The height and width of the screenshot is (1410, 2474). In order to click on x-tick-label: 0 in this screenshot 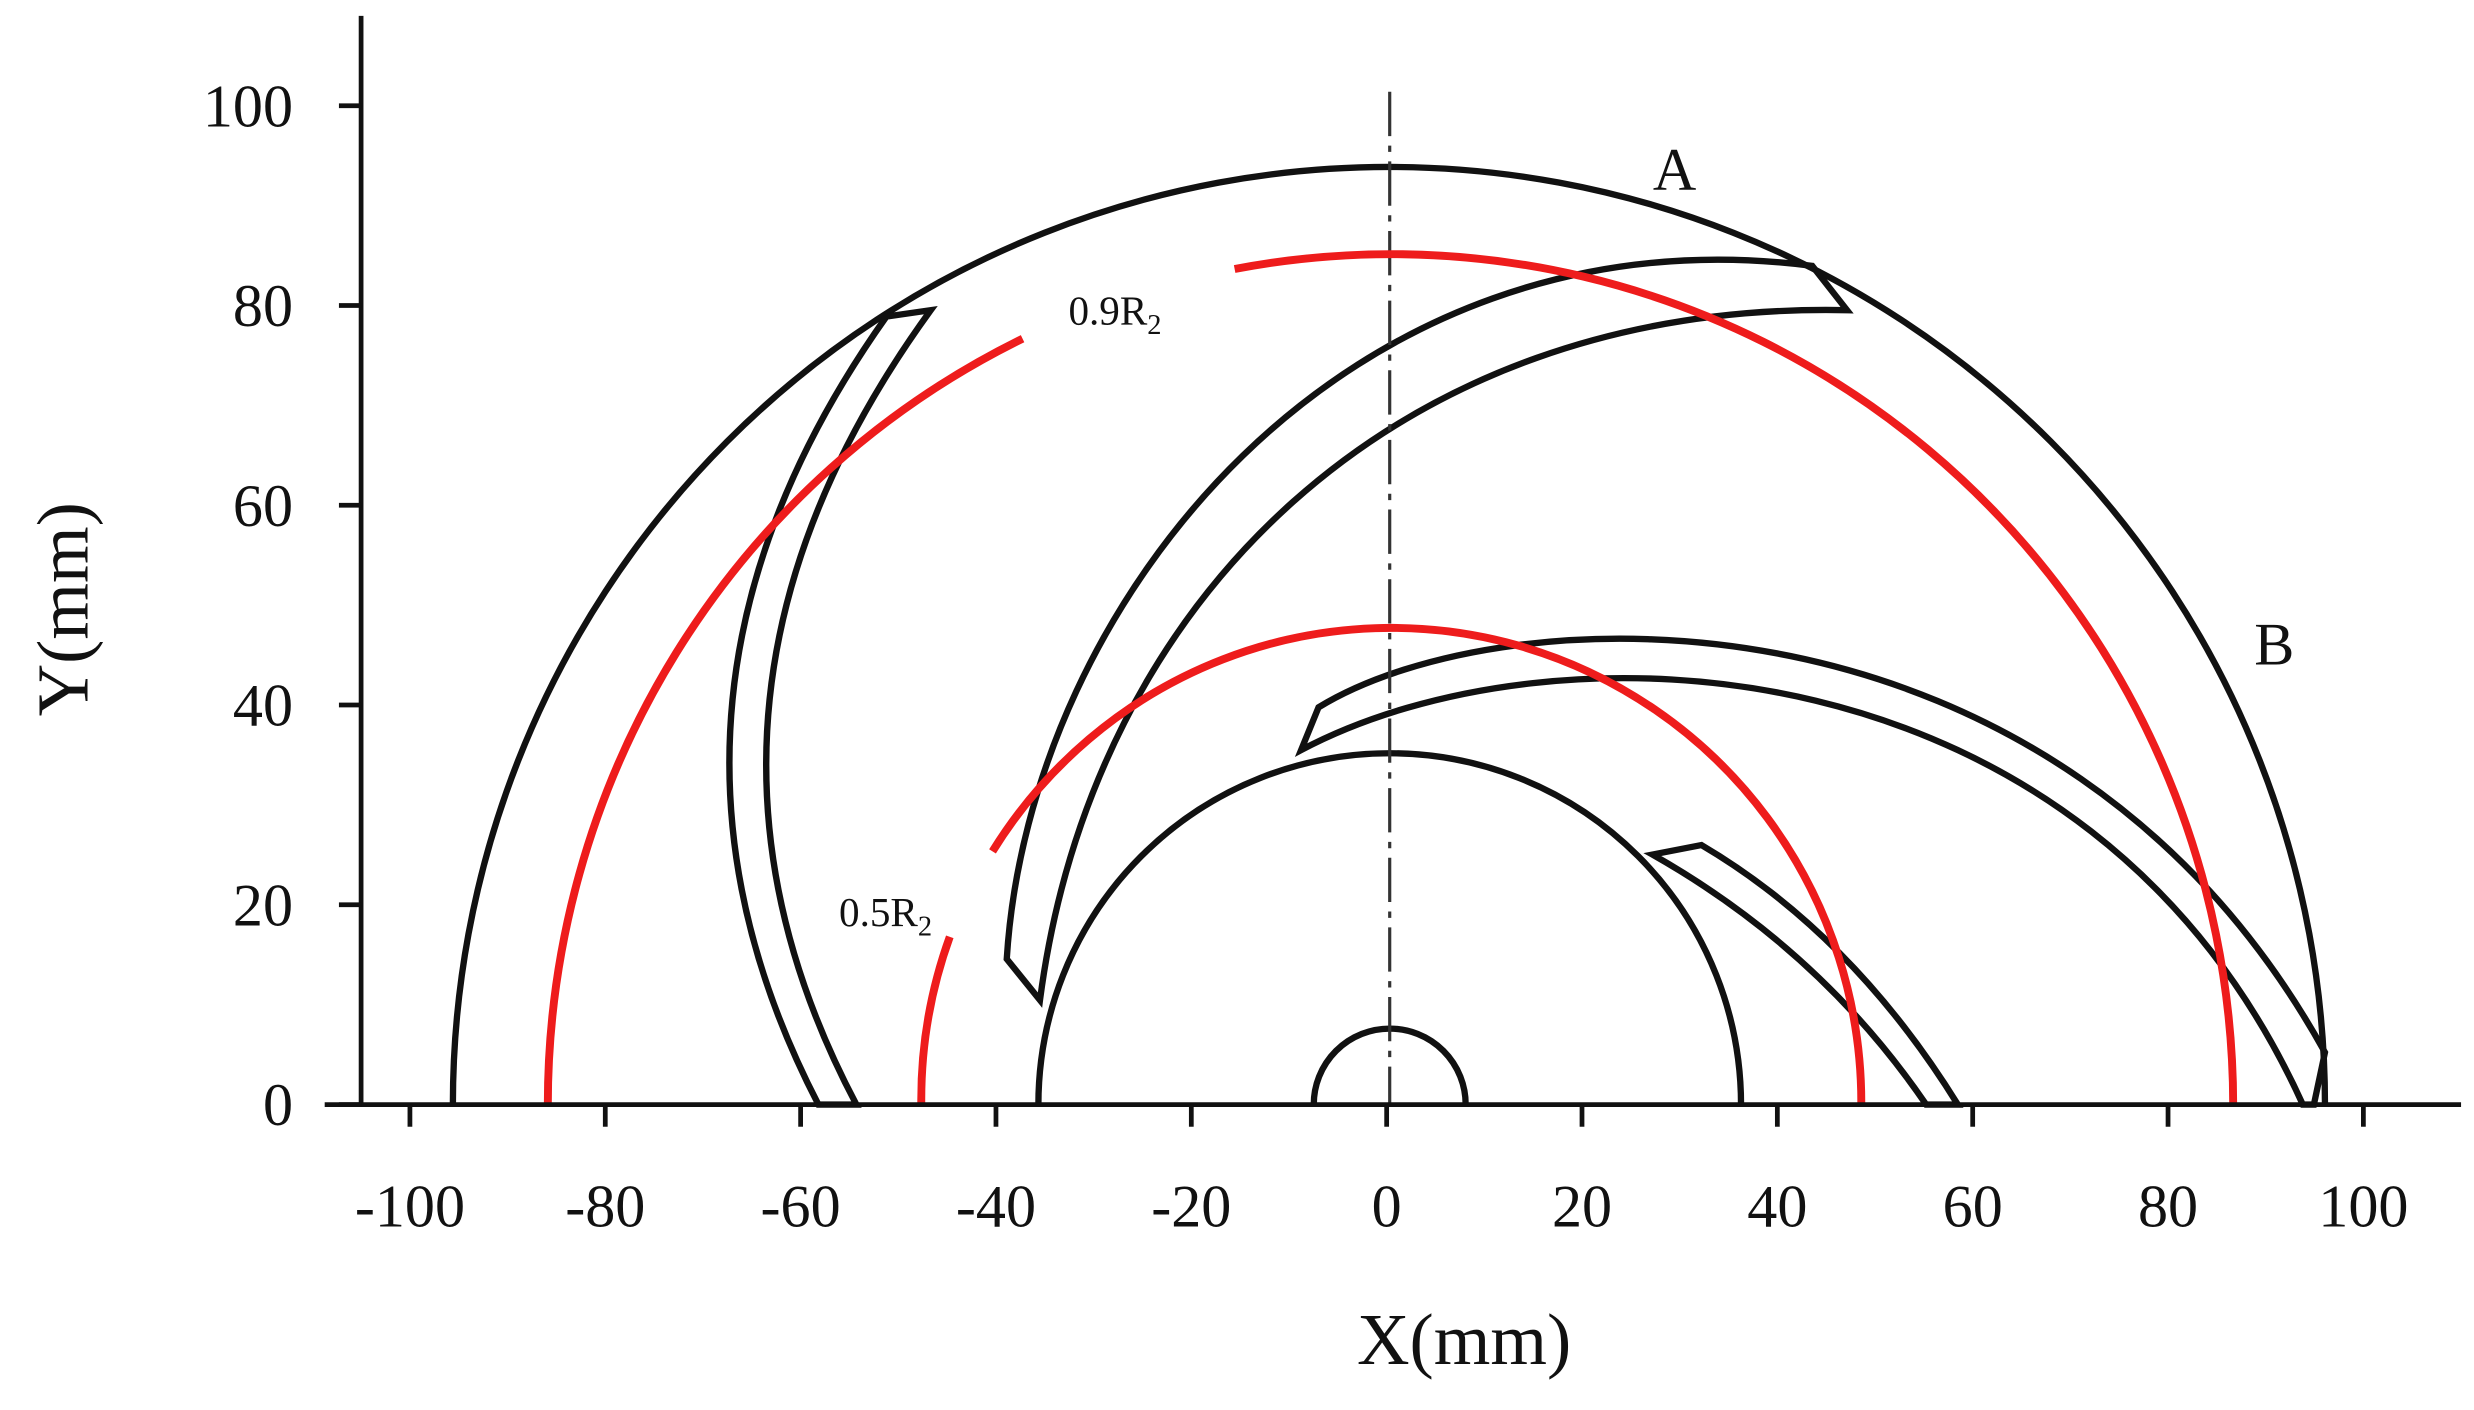, I will do `click(1387, 1206)`.